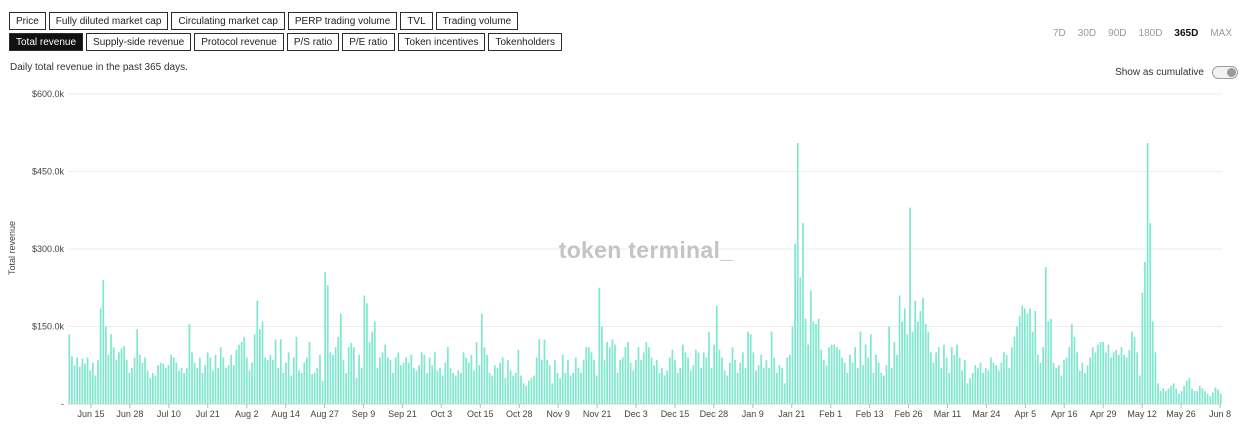 The height and width of the screenshot is (430, 1246). I want to click on tab-supply-side-revenue: Supply-side revenue, so click(139, 42).